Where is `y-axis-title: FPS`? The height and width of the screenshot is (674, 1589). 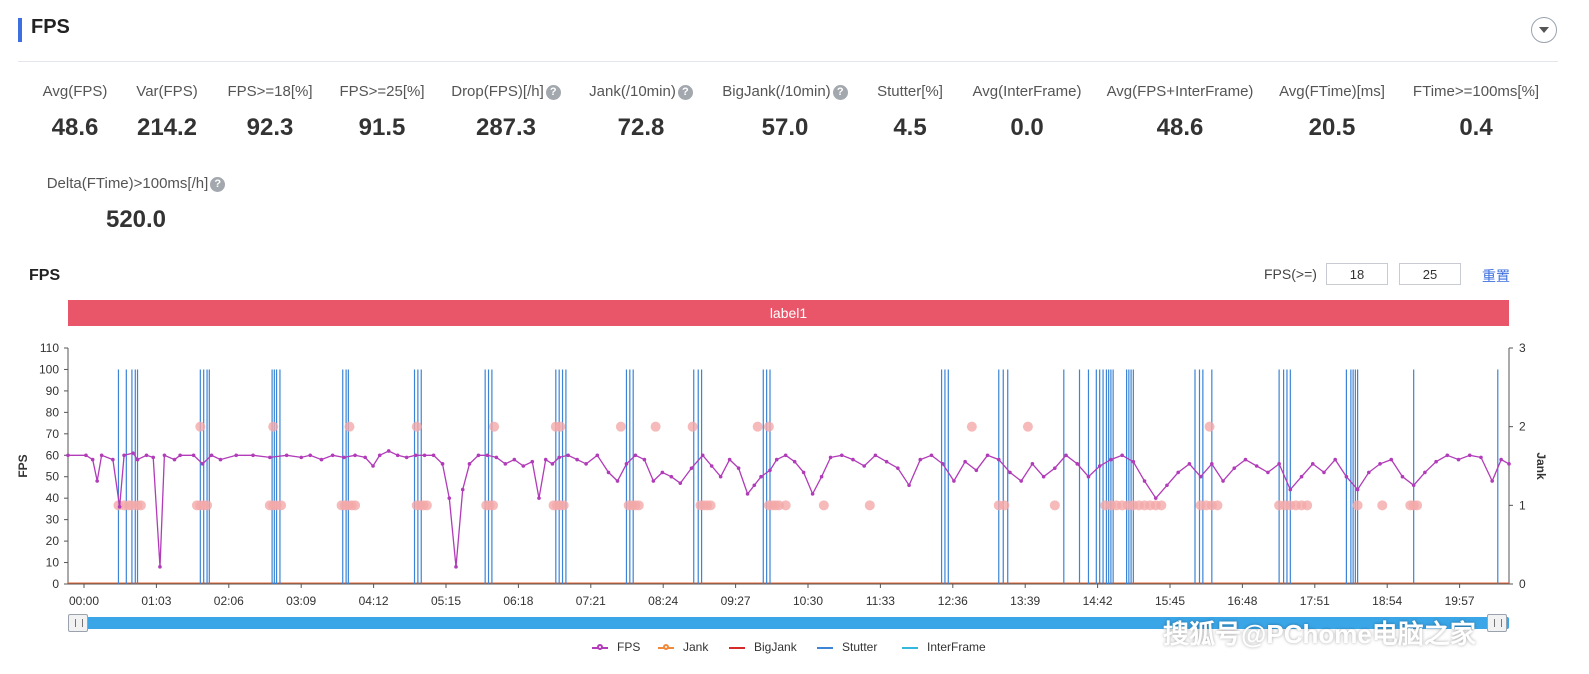
y-axis-title: FPS is located at coordinates (23, 465).